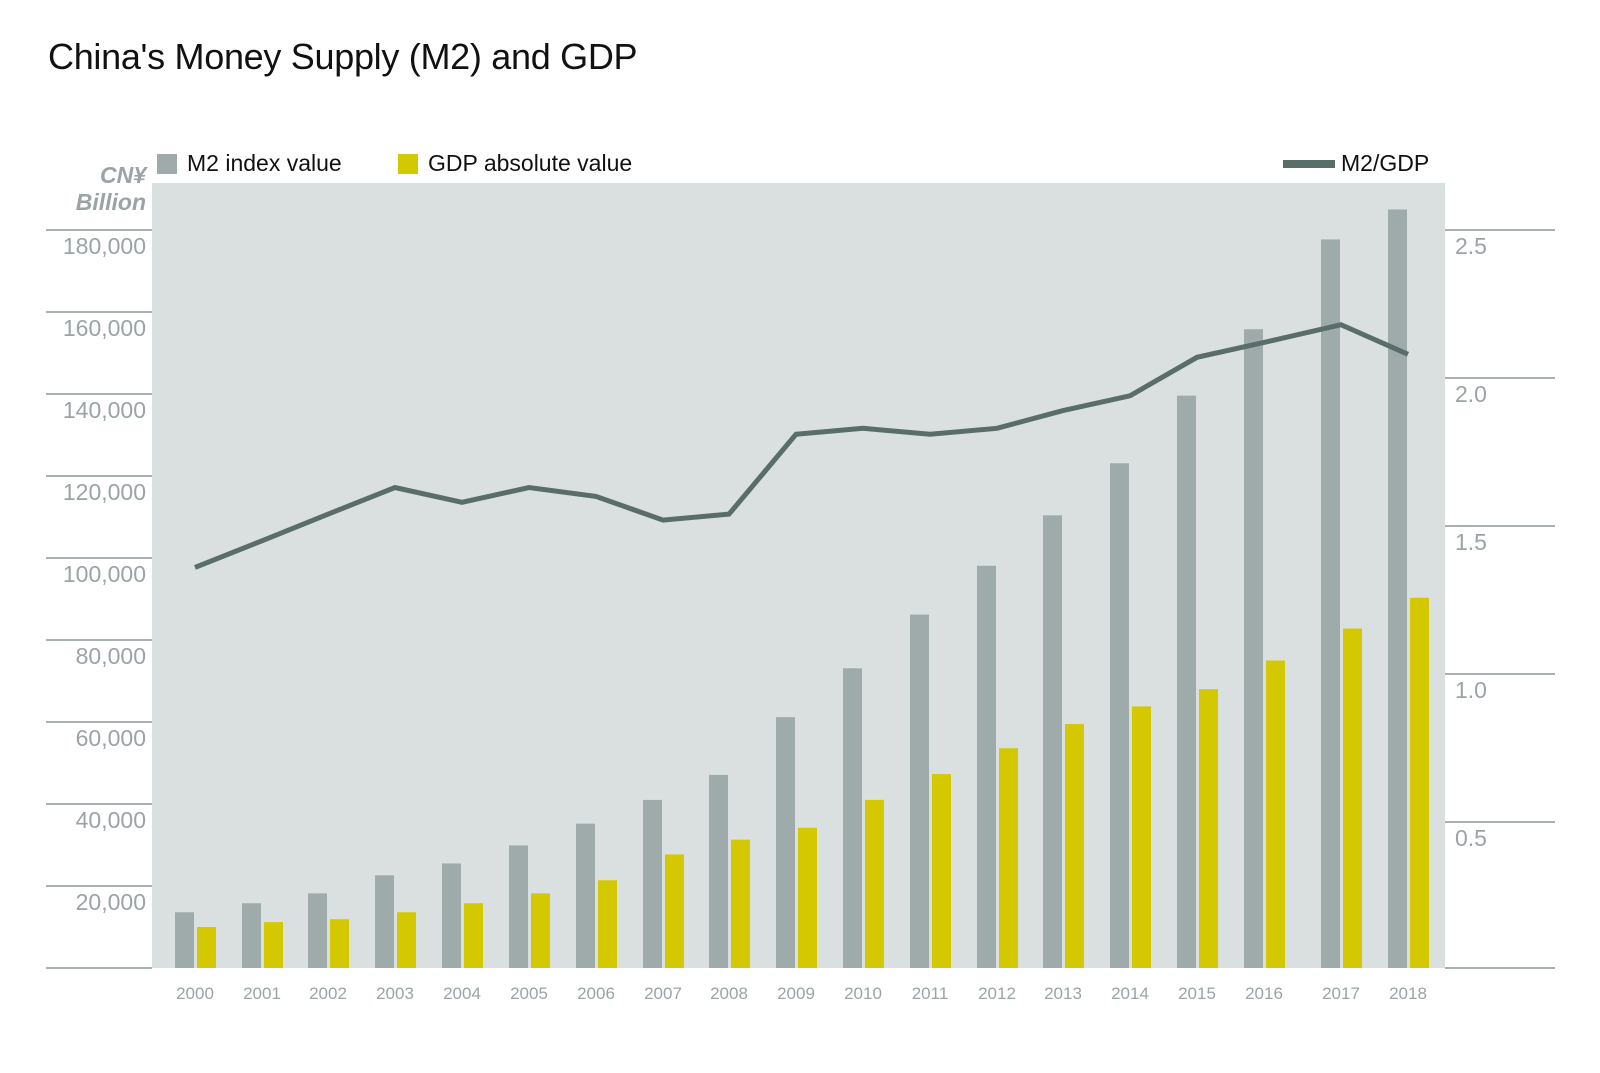  I want to click on right-tick-label: 2.0, so click(1471, 394).